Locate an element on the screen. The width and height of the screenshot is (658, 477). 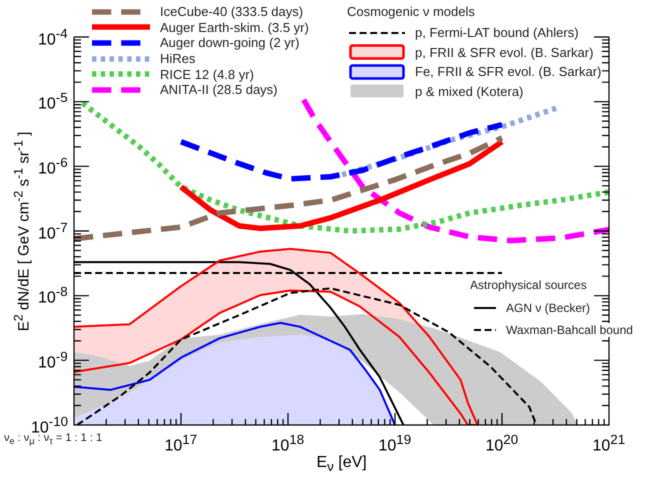
y-tick-label: 10$^{-8}$ is located at coordinates (53, 295).